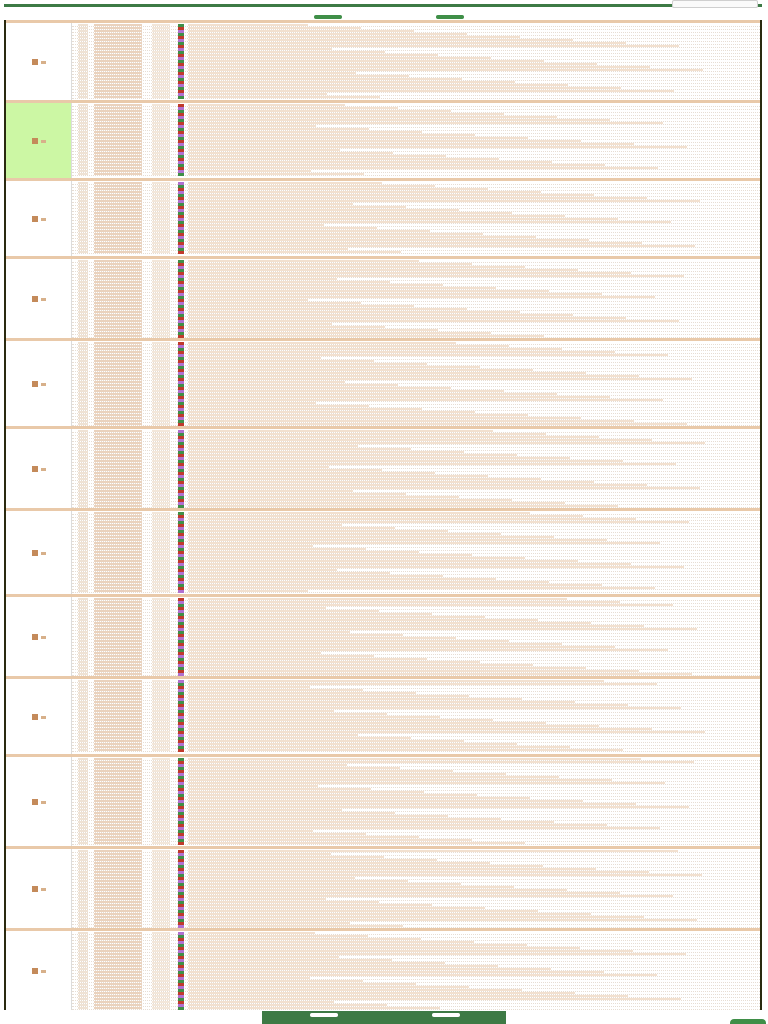  I want to click on page-top-button, so click(748, 1021).